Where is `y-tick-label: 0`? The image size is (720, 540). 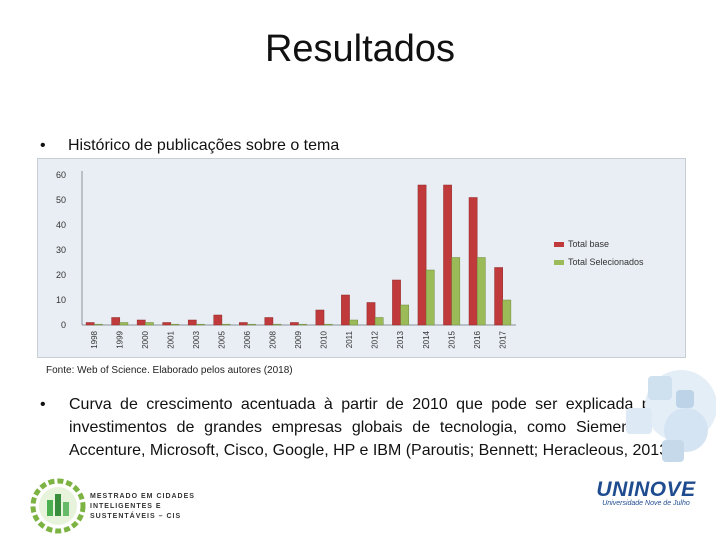 y-tick-label: 0 is located at coordinates (63, 325).